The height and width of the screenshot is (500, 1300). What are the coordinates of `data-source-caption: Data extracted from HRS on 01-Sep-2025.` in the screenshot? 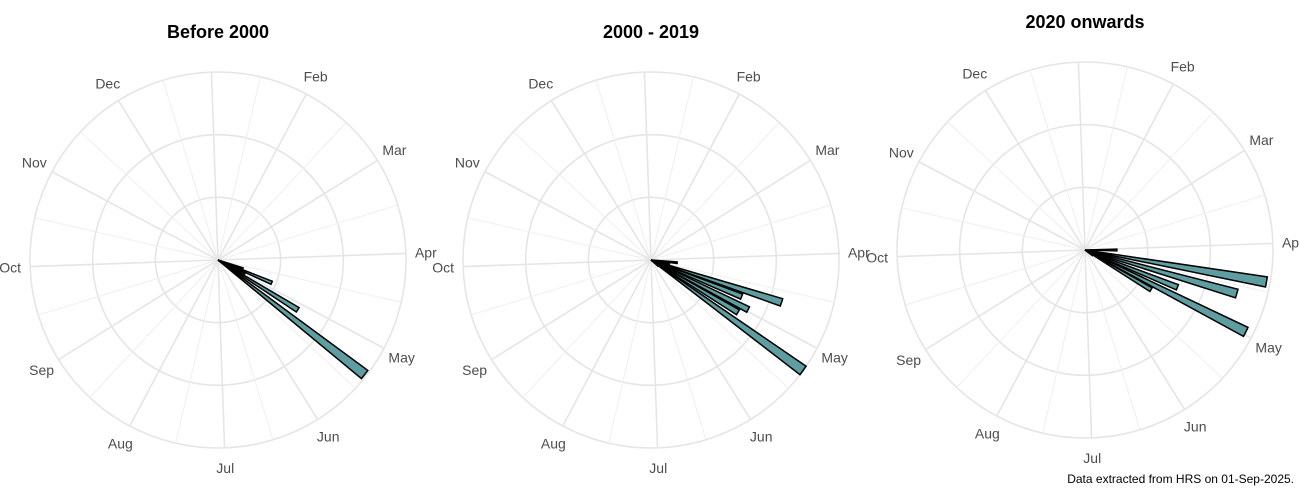 It's located at (1180, 479).